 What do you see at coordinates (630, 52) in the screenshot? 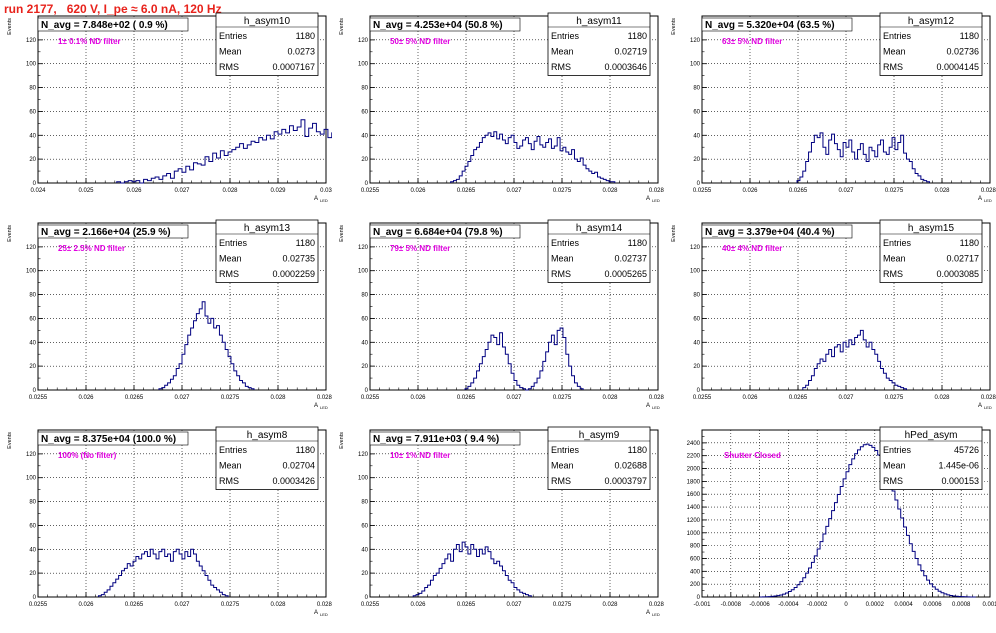
I see `stat-value: 0.02719` at bounding box center [630, 52].